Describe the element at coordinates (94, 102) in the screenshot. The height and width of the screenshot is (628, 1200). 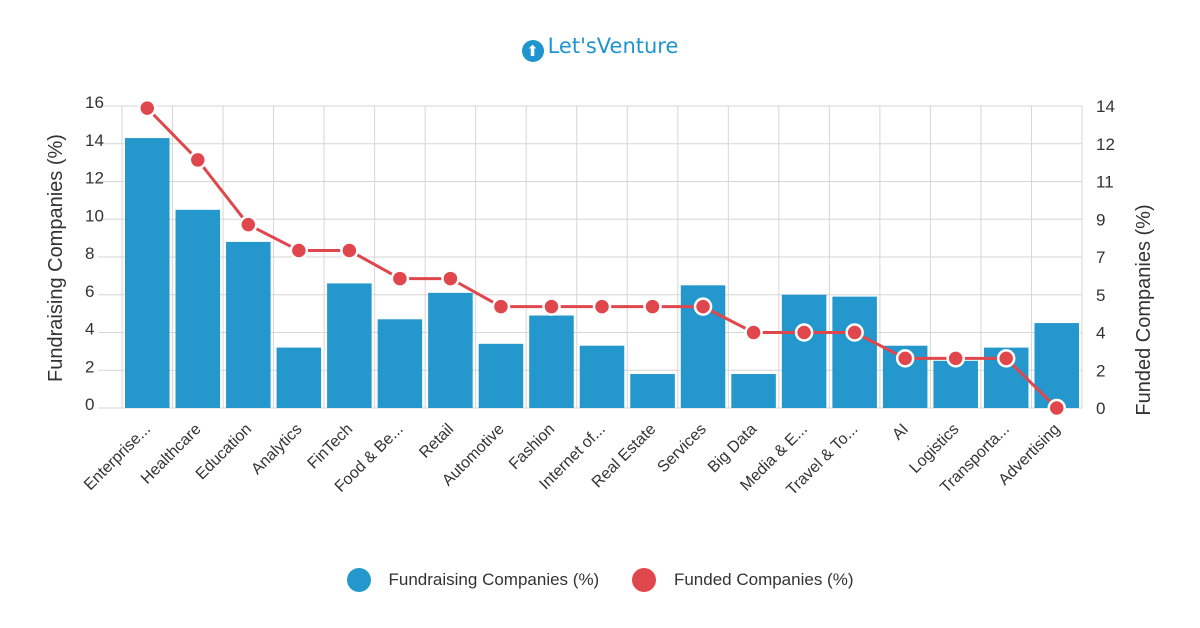
I see `left-tick-label: 16` at that location.